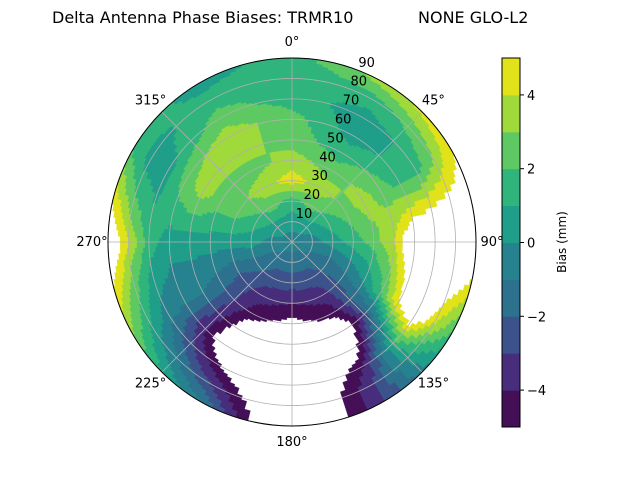 The width and height of the screenshot is (640, 484). What do you see at coordinates (202, 17) in the screenshot?
I see `chart-title: Delta Antenna Phase Biases: TRMR10` at bounding box center [202, 17].